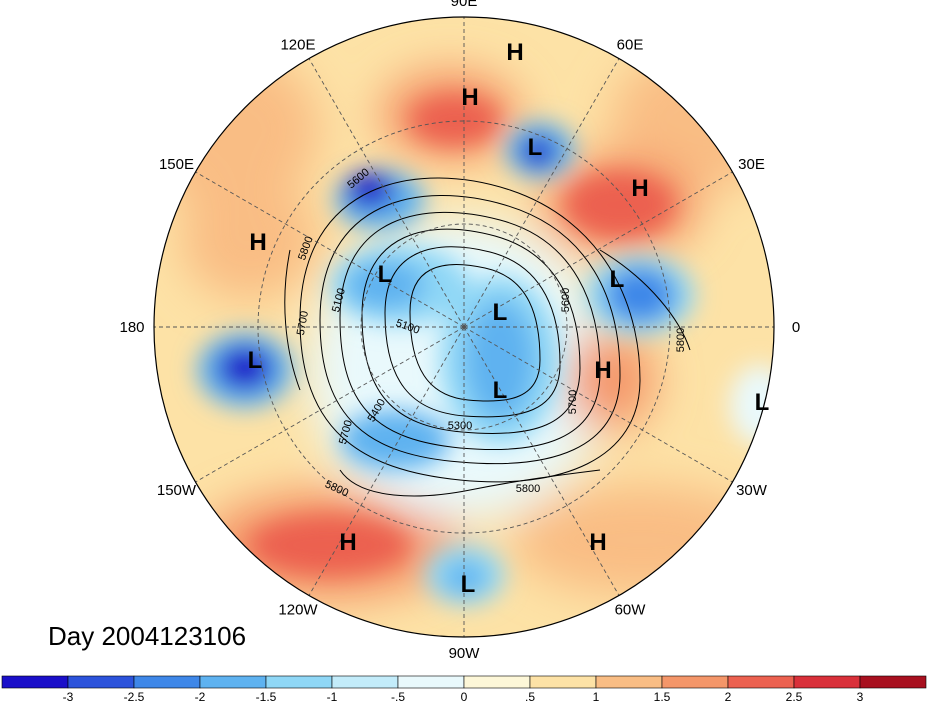  Describe the element at coordinates (131, 327) in the screenshot. I see `longitude-label: 180` at that location.